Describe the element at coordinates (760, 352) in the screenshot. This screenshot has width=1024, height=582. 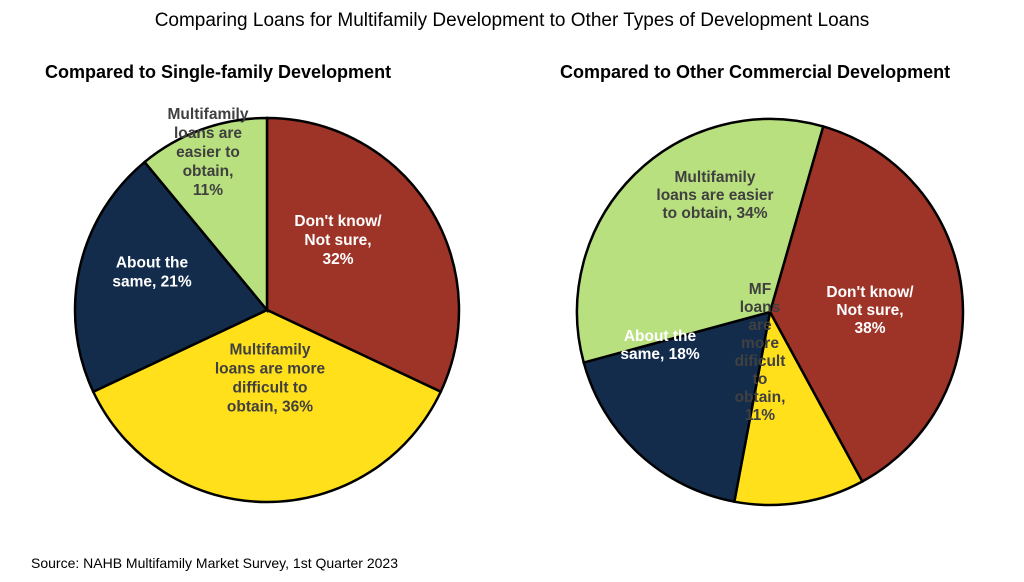
I see `slice-label-more-difficult: MF loans are more dificult to obtain, 11%` at that location.